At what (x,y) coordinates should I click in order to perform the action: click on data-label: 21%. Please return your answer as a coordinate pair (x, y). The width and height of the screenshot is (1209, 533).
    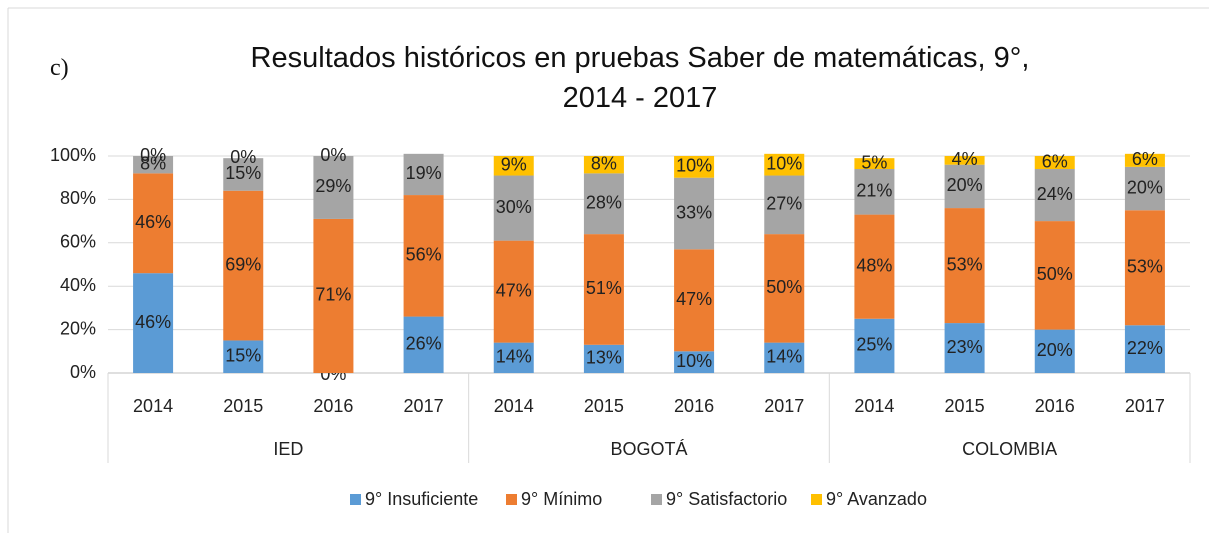
    Looking at the image, I should click on (874, 191).